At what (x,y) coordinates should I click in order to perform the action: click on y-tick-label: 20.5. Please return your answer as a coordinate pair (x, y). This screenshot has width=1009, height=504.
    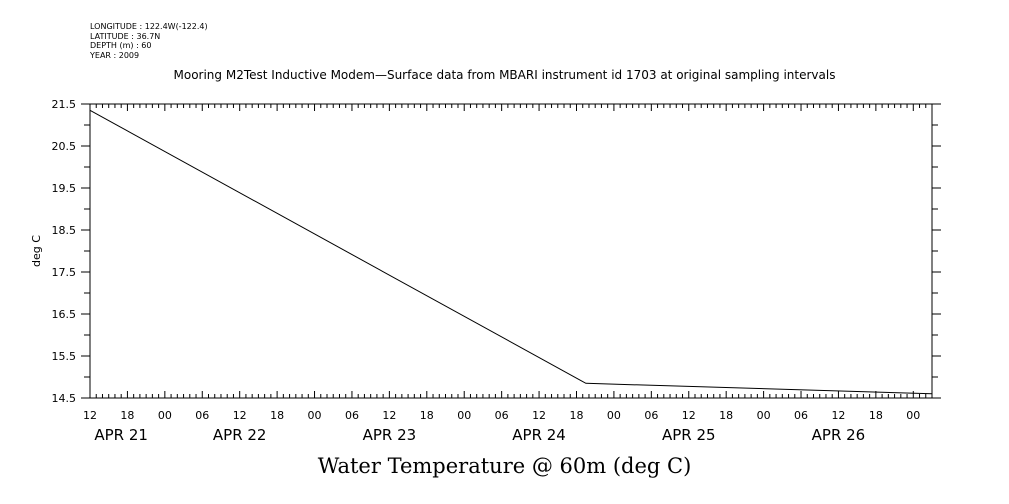
    Looking at the image, I should click on (64, 146).